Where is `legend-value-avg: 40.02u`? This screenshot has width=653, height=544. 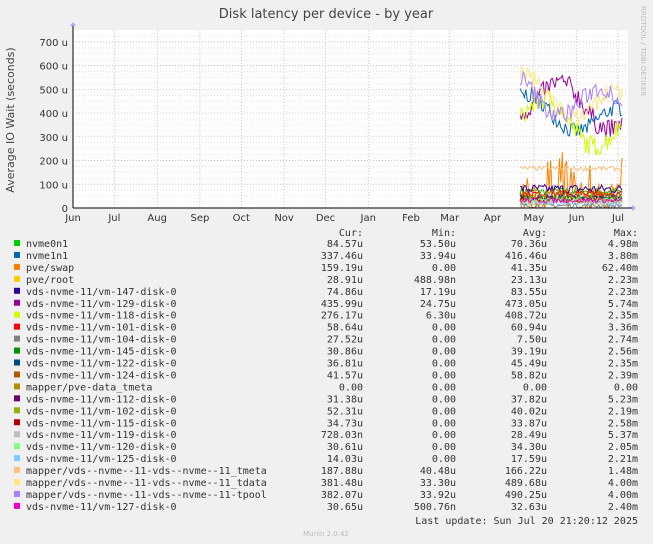 legend-value-avg: 40.02u is located at coordinates (529, 411).